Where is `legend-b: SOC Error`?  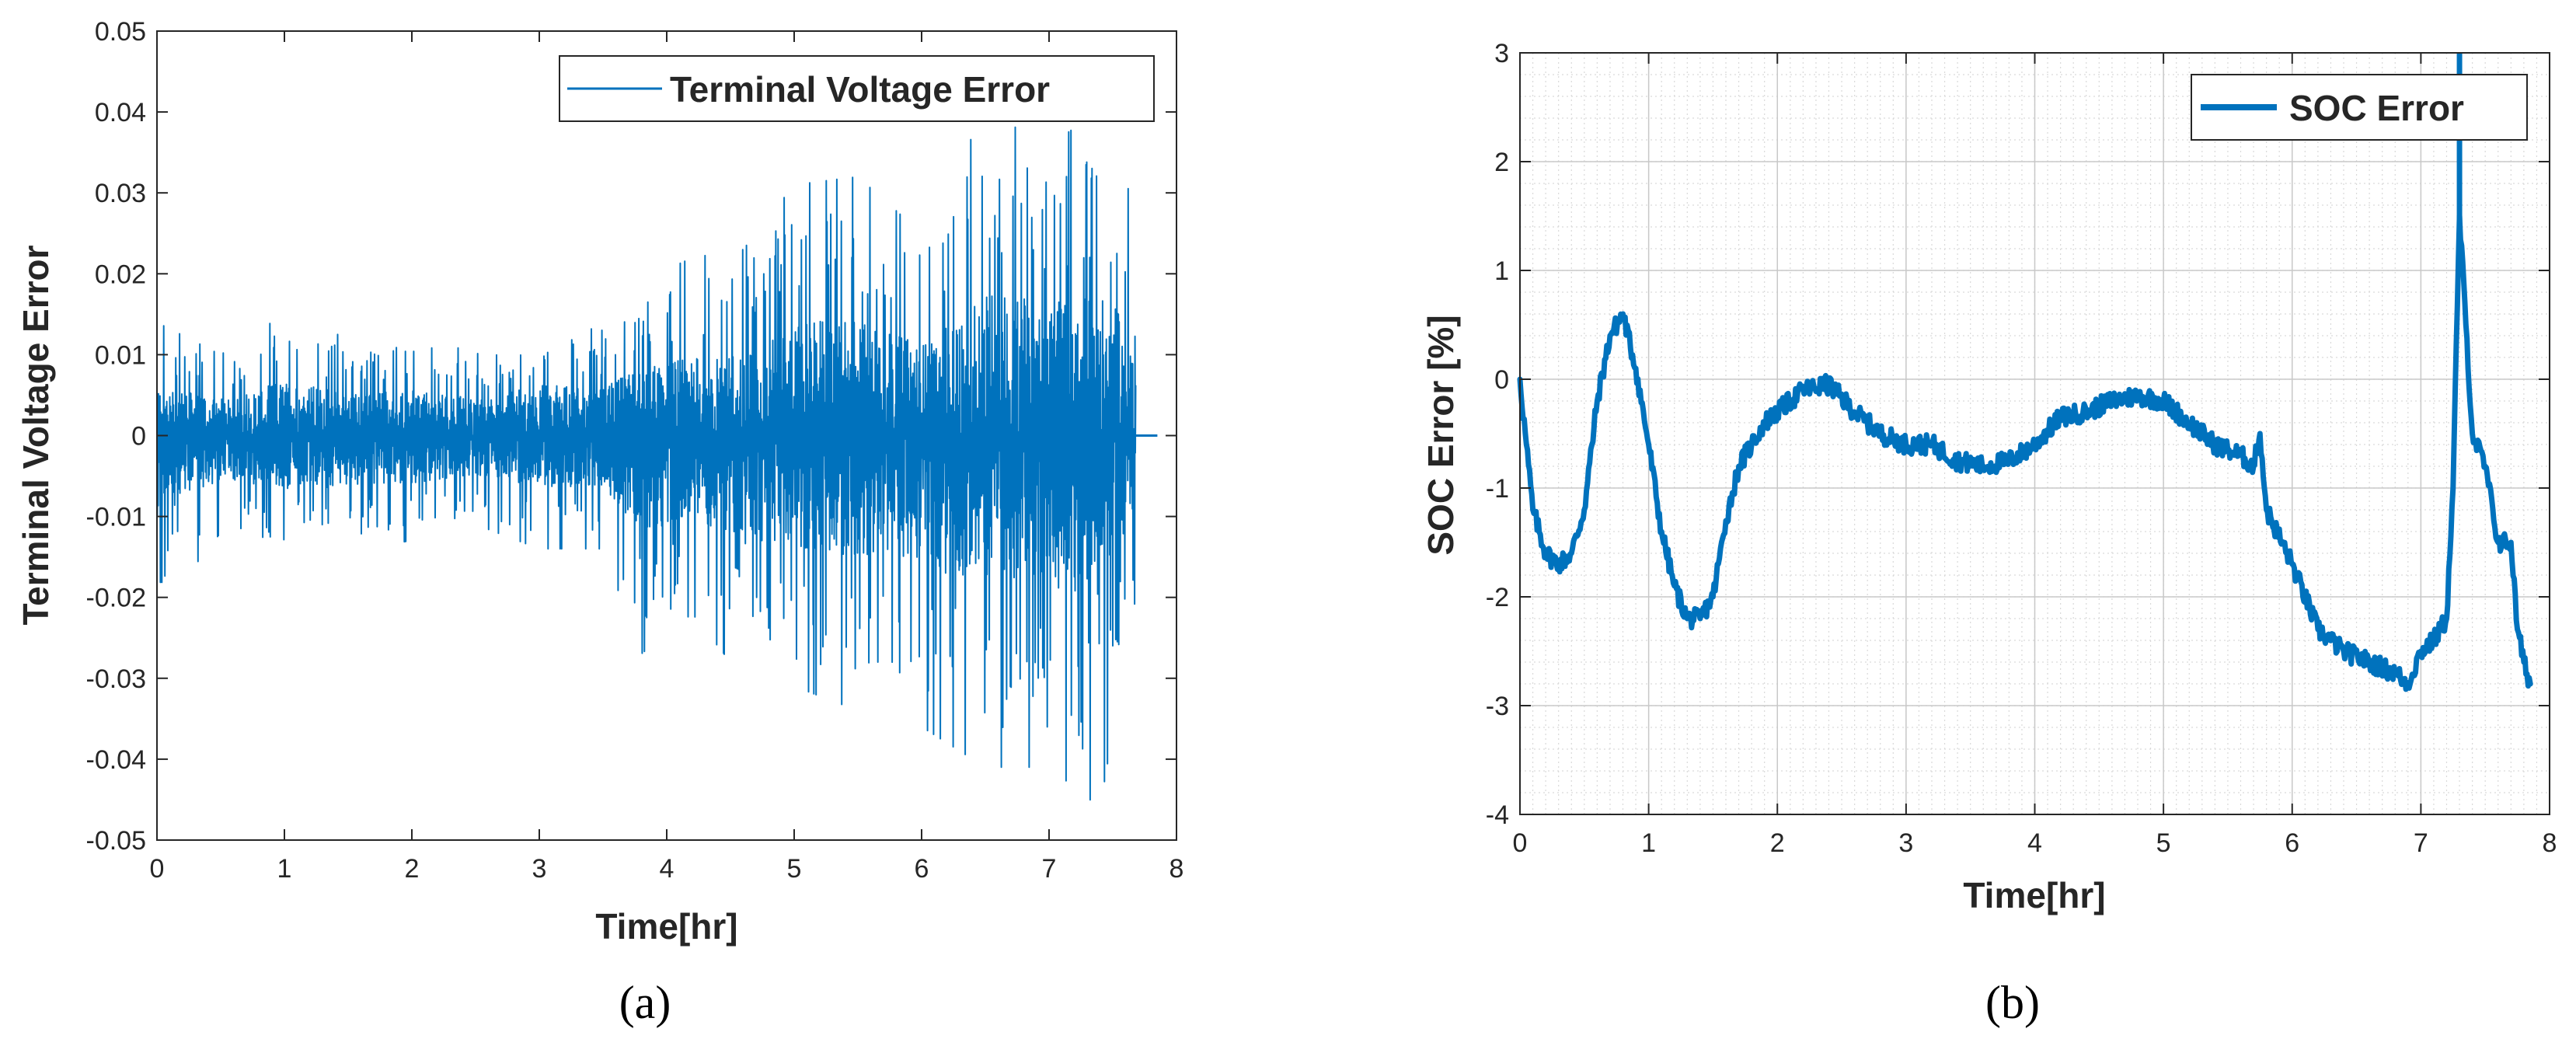
legend-b: SOC Error is located at coordinates (2359, 107).